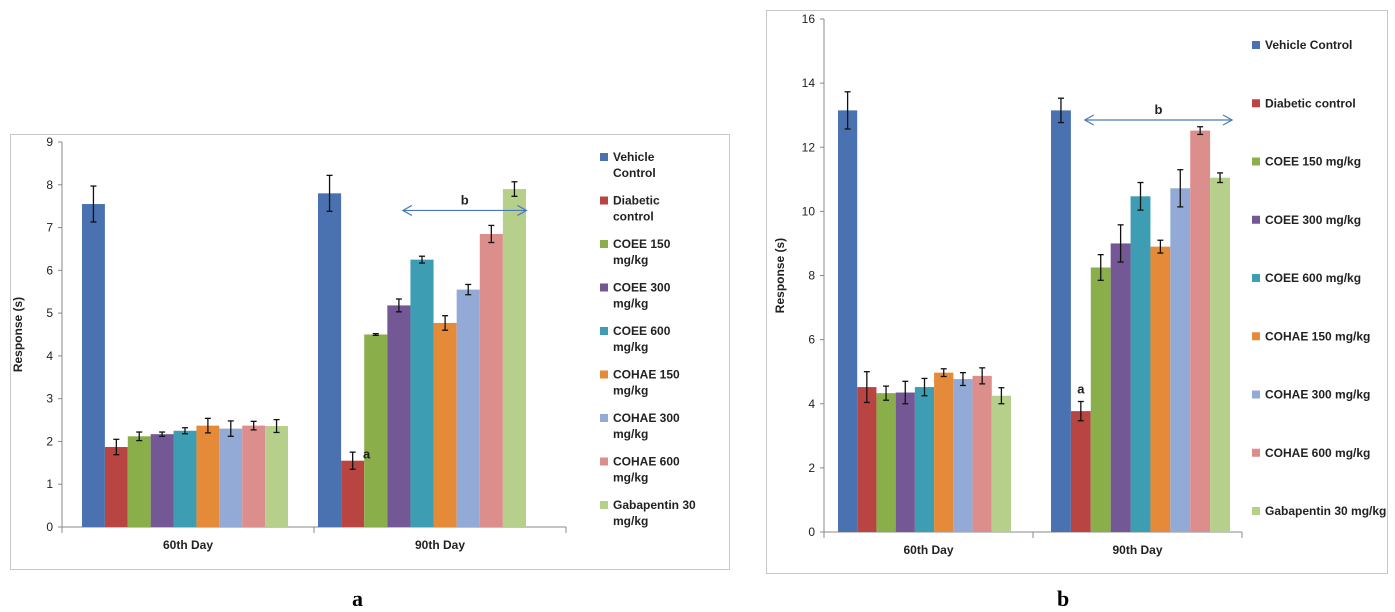  Describe the element at coordinates (646, 418) in the screenshot. I see `legend-label-a-6-line-0: COHAE 300` at that location.